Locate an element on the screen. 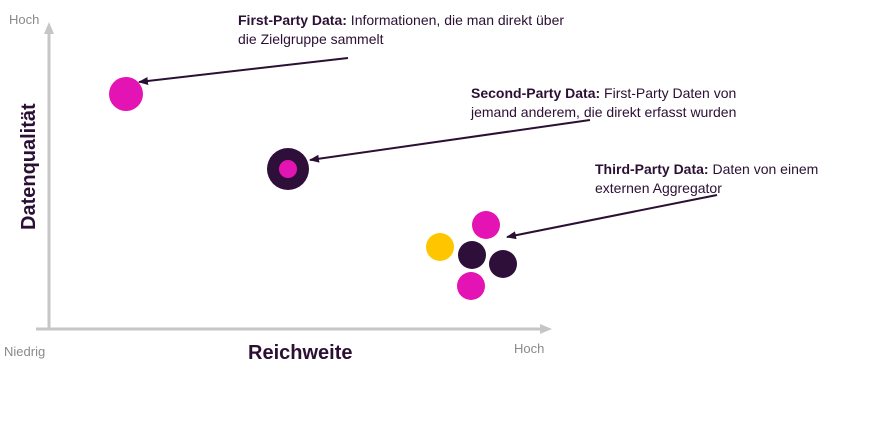  first-party-arrow is located at coordinates (243, 71).